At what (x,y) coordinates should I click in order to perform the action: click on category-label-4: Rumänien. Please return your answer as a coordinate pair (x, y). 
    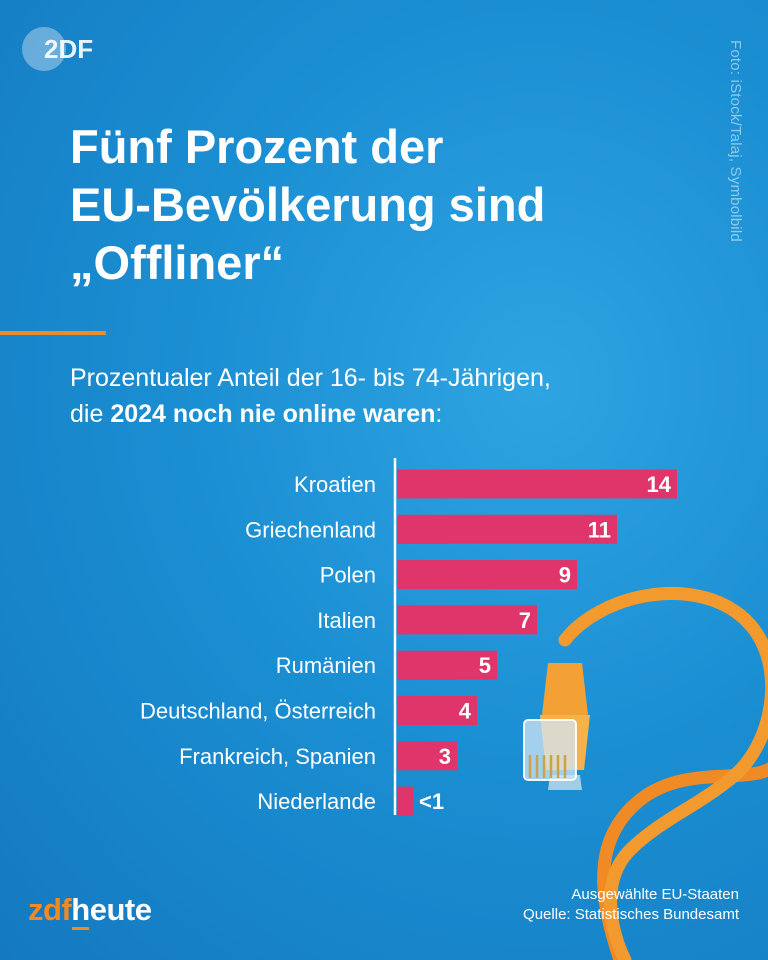
    Looking at the image, I should click on (326, 665).